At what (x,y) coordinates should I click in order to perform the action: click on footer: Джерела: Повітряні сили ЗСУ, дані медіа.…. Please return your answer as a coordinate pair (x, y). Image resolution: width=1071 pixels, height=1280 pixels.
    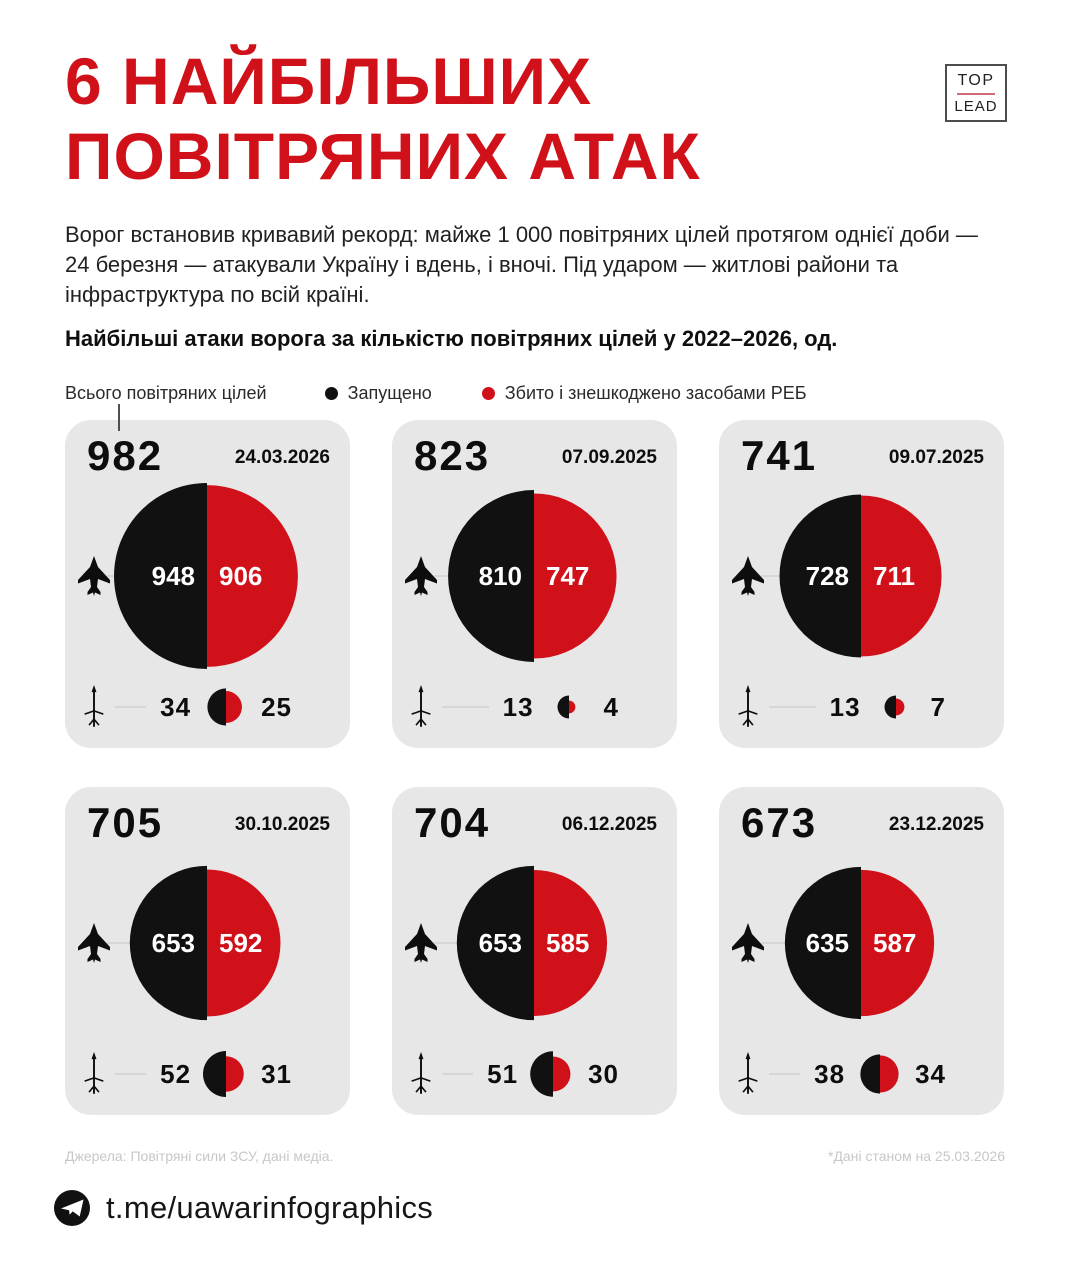
    Looking at the image, I should click on (535, 1156).